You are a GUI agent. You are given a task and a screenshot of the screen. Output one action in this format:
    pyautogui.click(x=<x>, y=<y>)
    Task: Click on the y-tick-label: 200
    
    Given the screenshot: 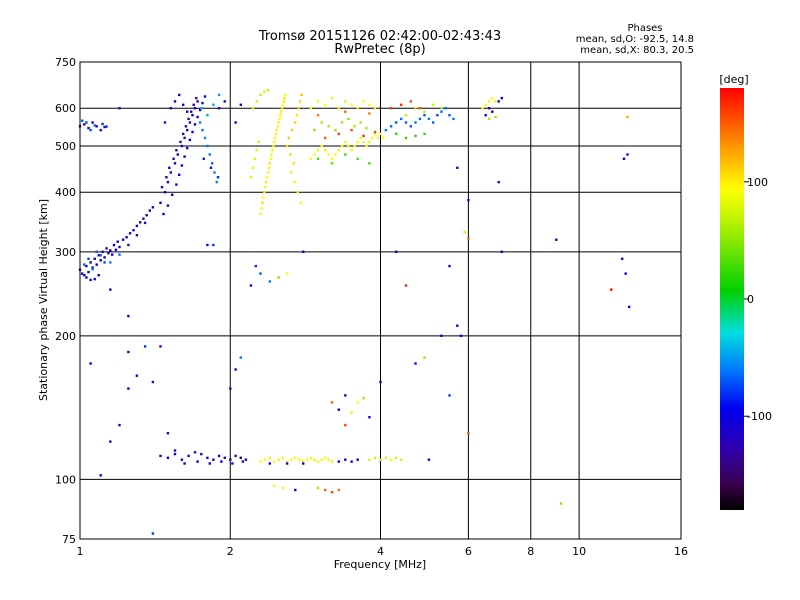 What is the action you would take?
    pyautogui.click(x=65, y=336)
    